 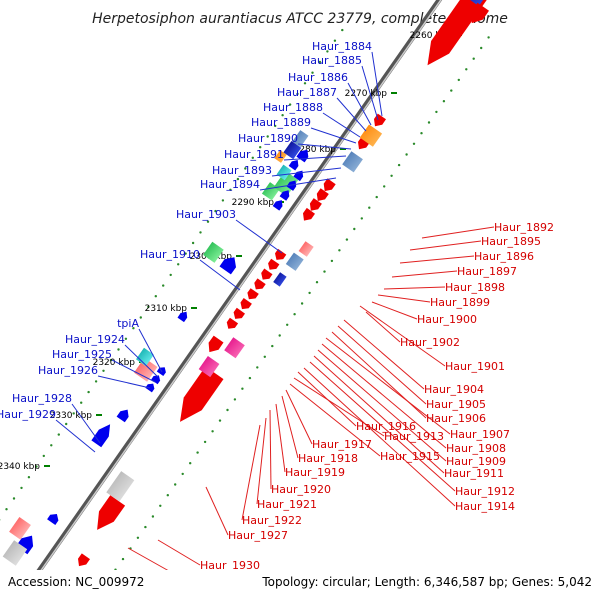 I want to click on gene-label: Haur_1888, so click(x=293, y=107).